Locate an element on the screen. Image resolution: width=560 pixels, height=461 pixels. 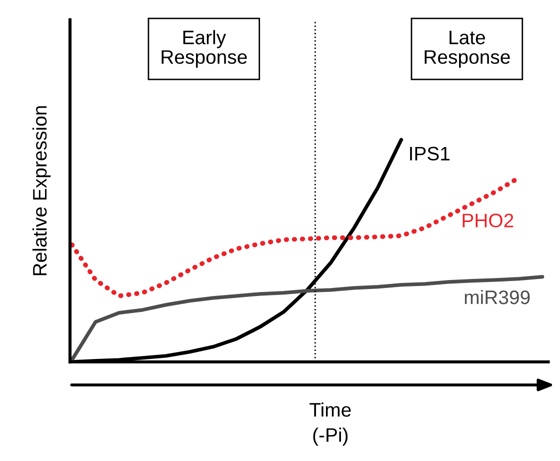
y-axis-title: Relative Expression is located at coordinates (41, 191).